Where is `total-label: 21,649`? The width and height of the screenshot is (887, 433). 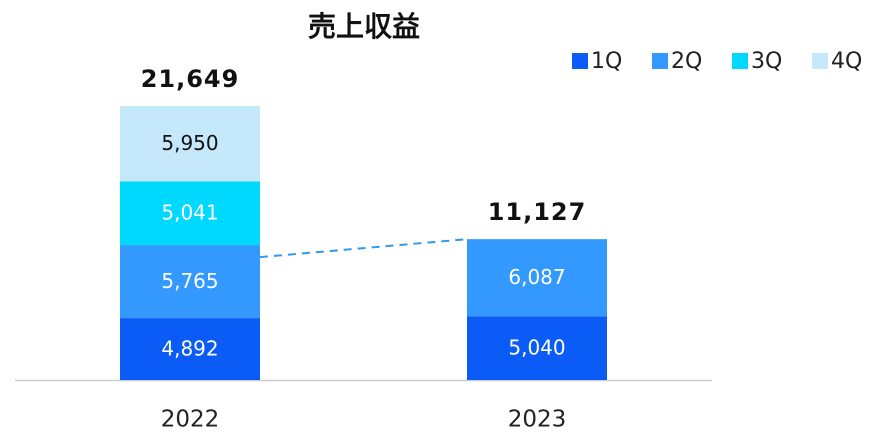
total-label: 21,649 is located at coordinates (190, 79).